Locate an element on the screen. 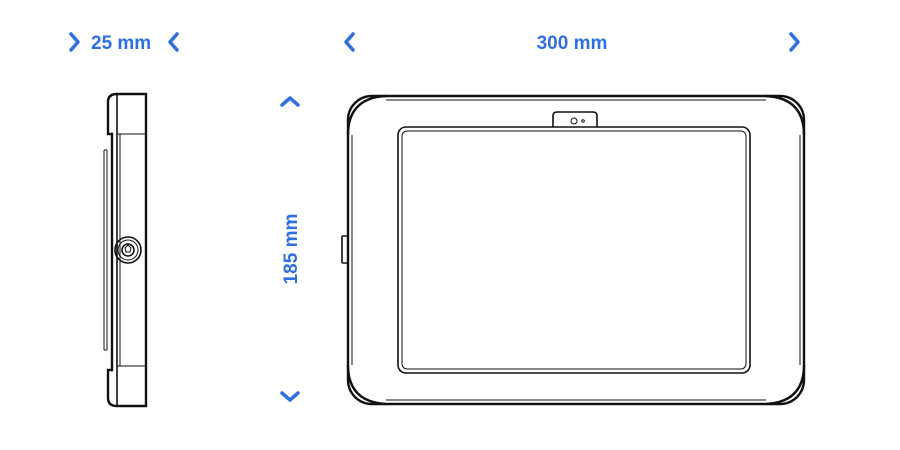 The width and height of the screenshot is (900, 450). width-label: 300 mm is located at coordinates (572, 43).